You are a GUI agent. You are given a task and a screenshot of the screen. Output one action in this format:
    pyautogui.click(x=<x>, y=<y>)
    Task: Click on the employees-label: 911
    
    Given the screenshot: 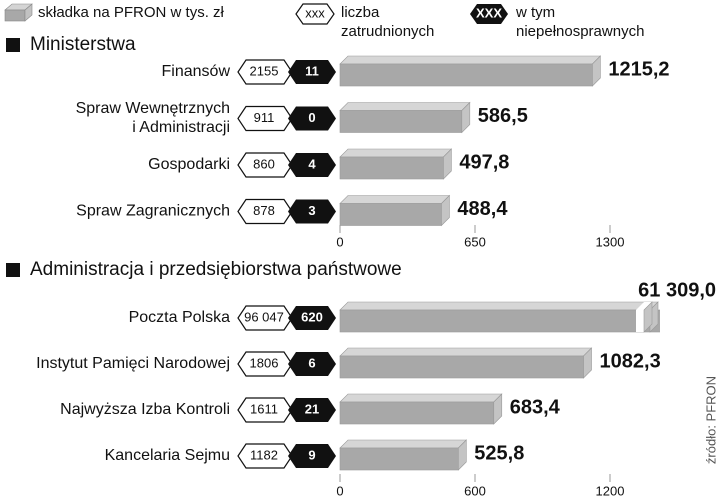 What is the action you would take?
    pyautogui.click(x=264, y=117)
    